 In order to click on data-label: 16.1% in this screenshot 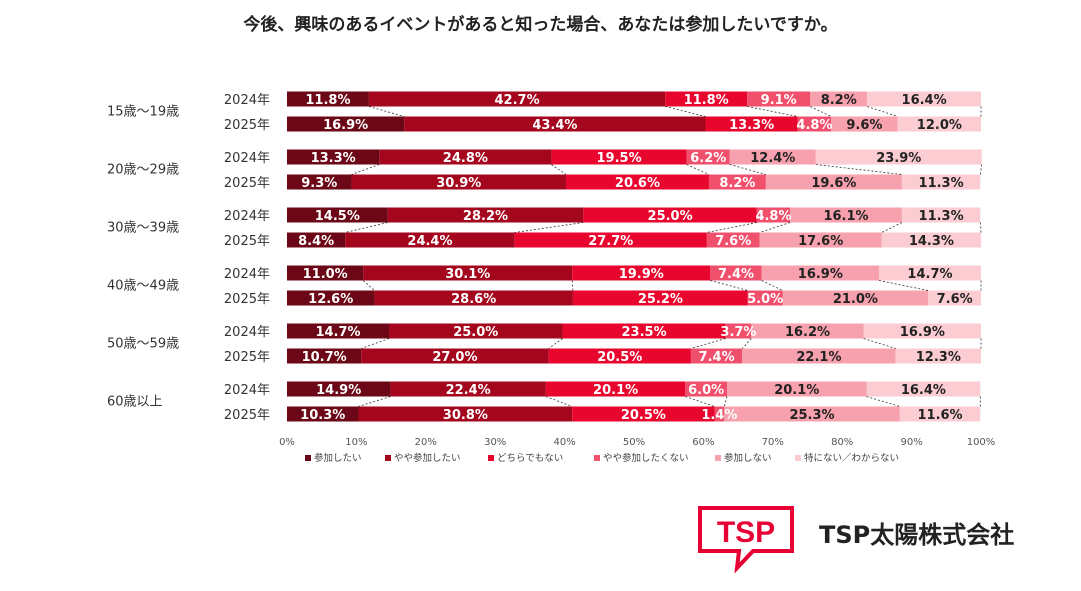, I will do `click(845, 216)`.